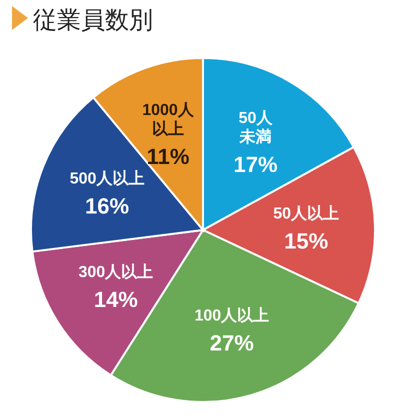 The width and height of the screenshot is (419, 419). I want to click on slice-label: 100人以上, so click(232, 315).